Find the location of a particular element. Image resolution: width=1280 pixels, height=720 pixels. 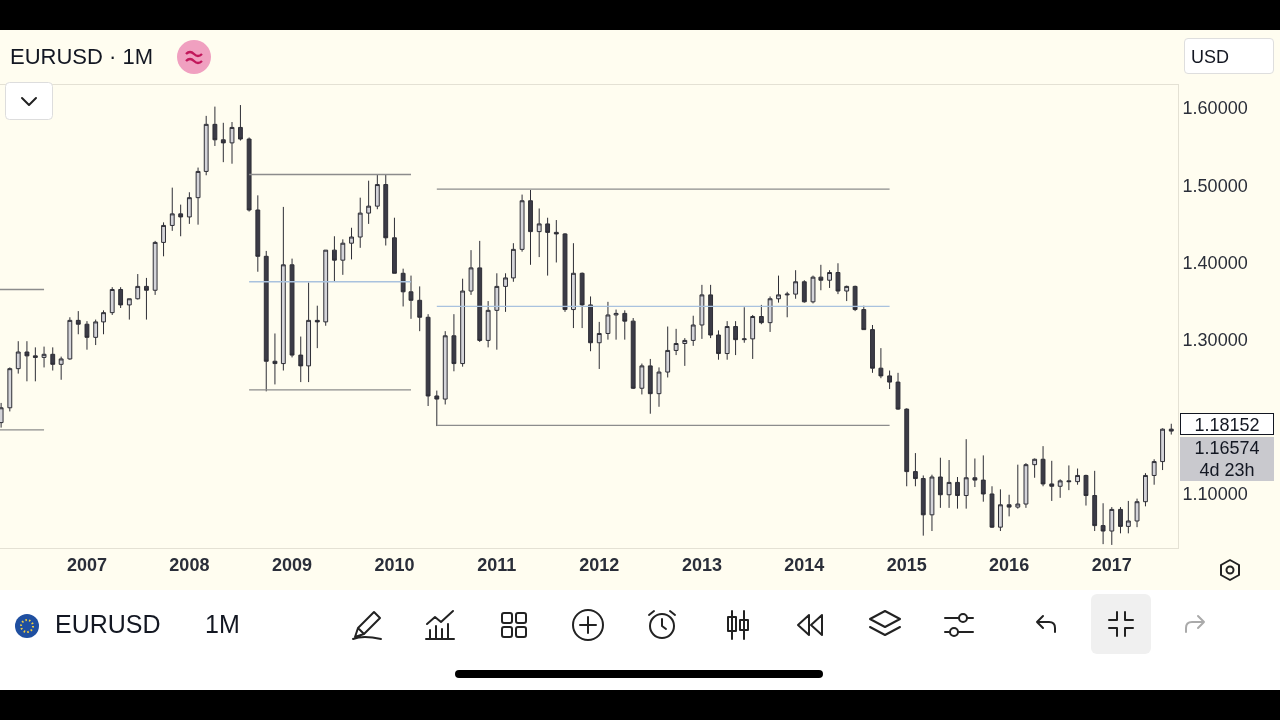

x-tick-label: 2009 is located at coordinates (292, 564).